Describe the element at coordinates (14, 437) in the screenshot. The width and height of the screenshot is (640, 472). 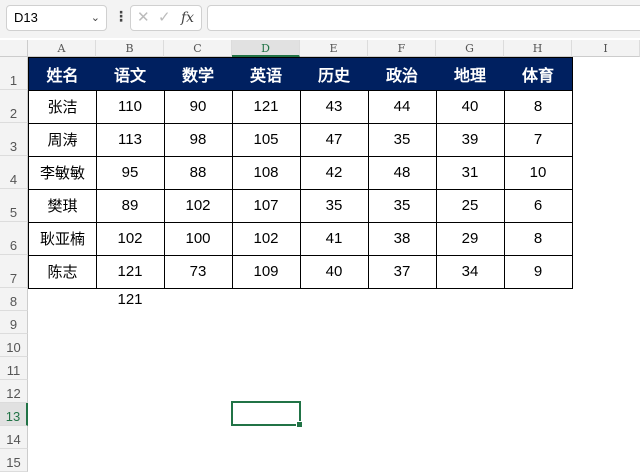
I see `row-header-14: 14` at that location.